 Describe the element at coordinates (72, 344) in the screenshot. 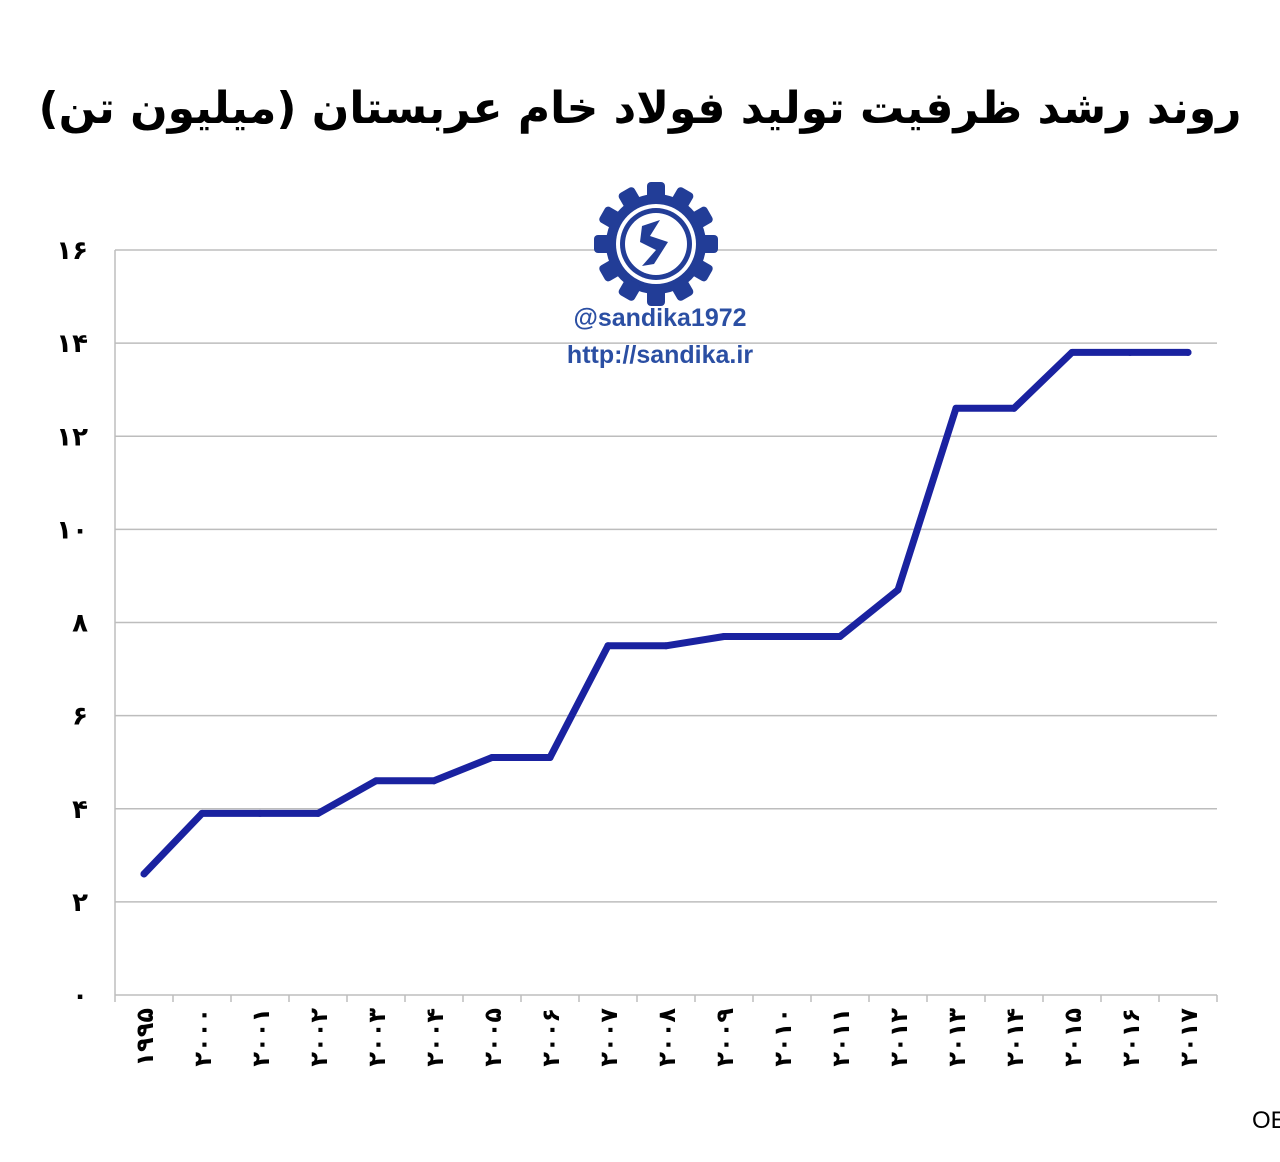

I see `y-tick-label: ۱۴` at that location.